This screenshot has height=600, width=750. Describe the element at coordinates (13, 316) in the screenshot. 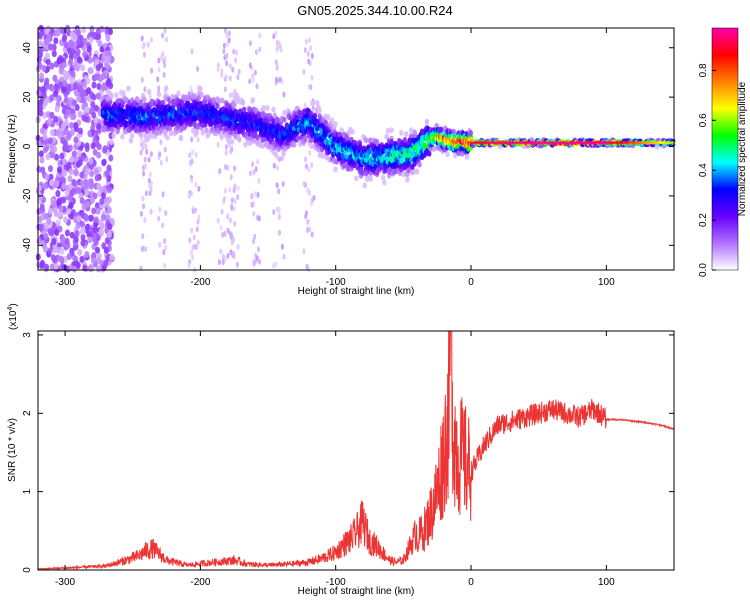

I see `snr-y-scale: (x104)` at that location.